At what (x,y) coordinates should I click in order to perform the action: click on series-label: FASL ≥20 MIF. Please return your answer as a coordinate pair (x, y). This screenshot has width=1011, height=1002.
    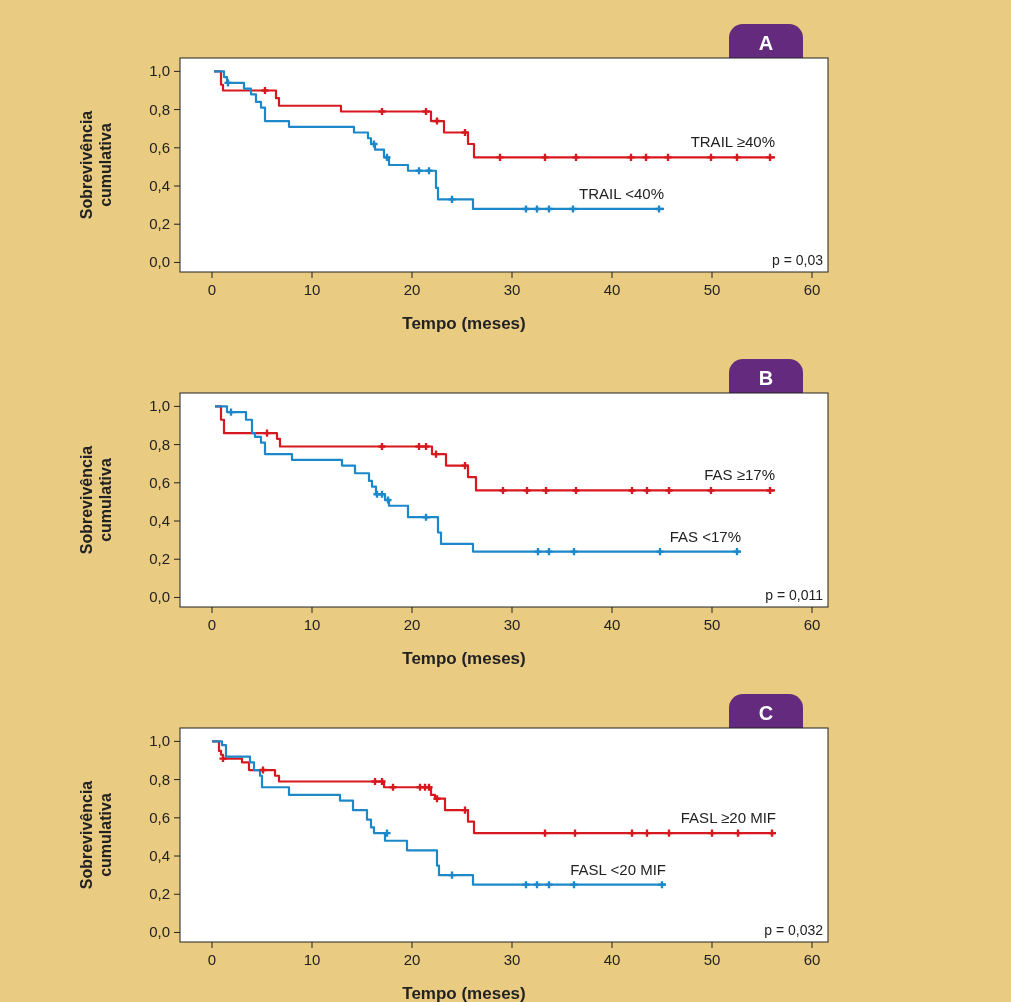
    Looking at the image, I should click on (728, 818).